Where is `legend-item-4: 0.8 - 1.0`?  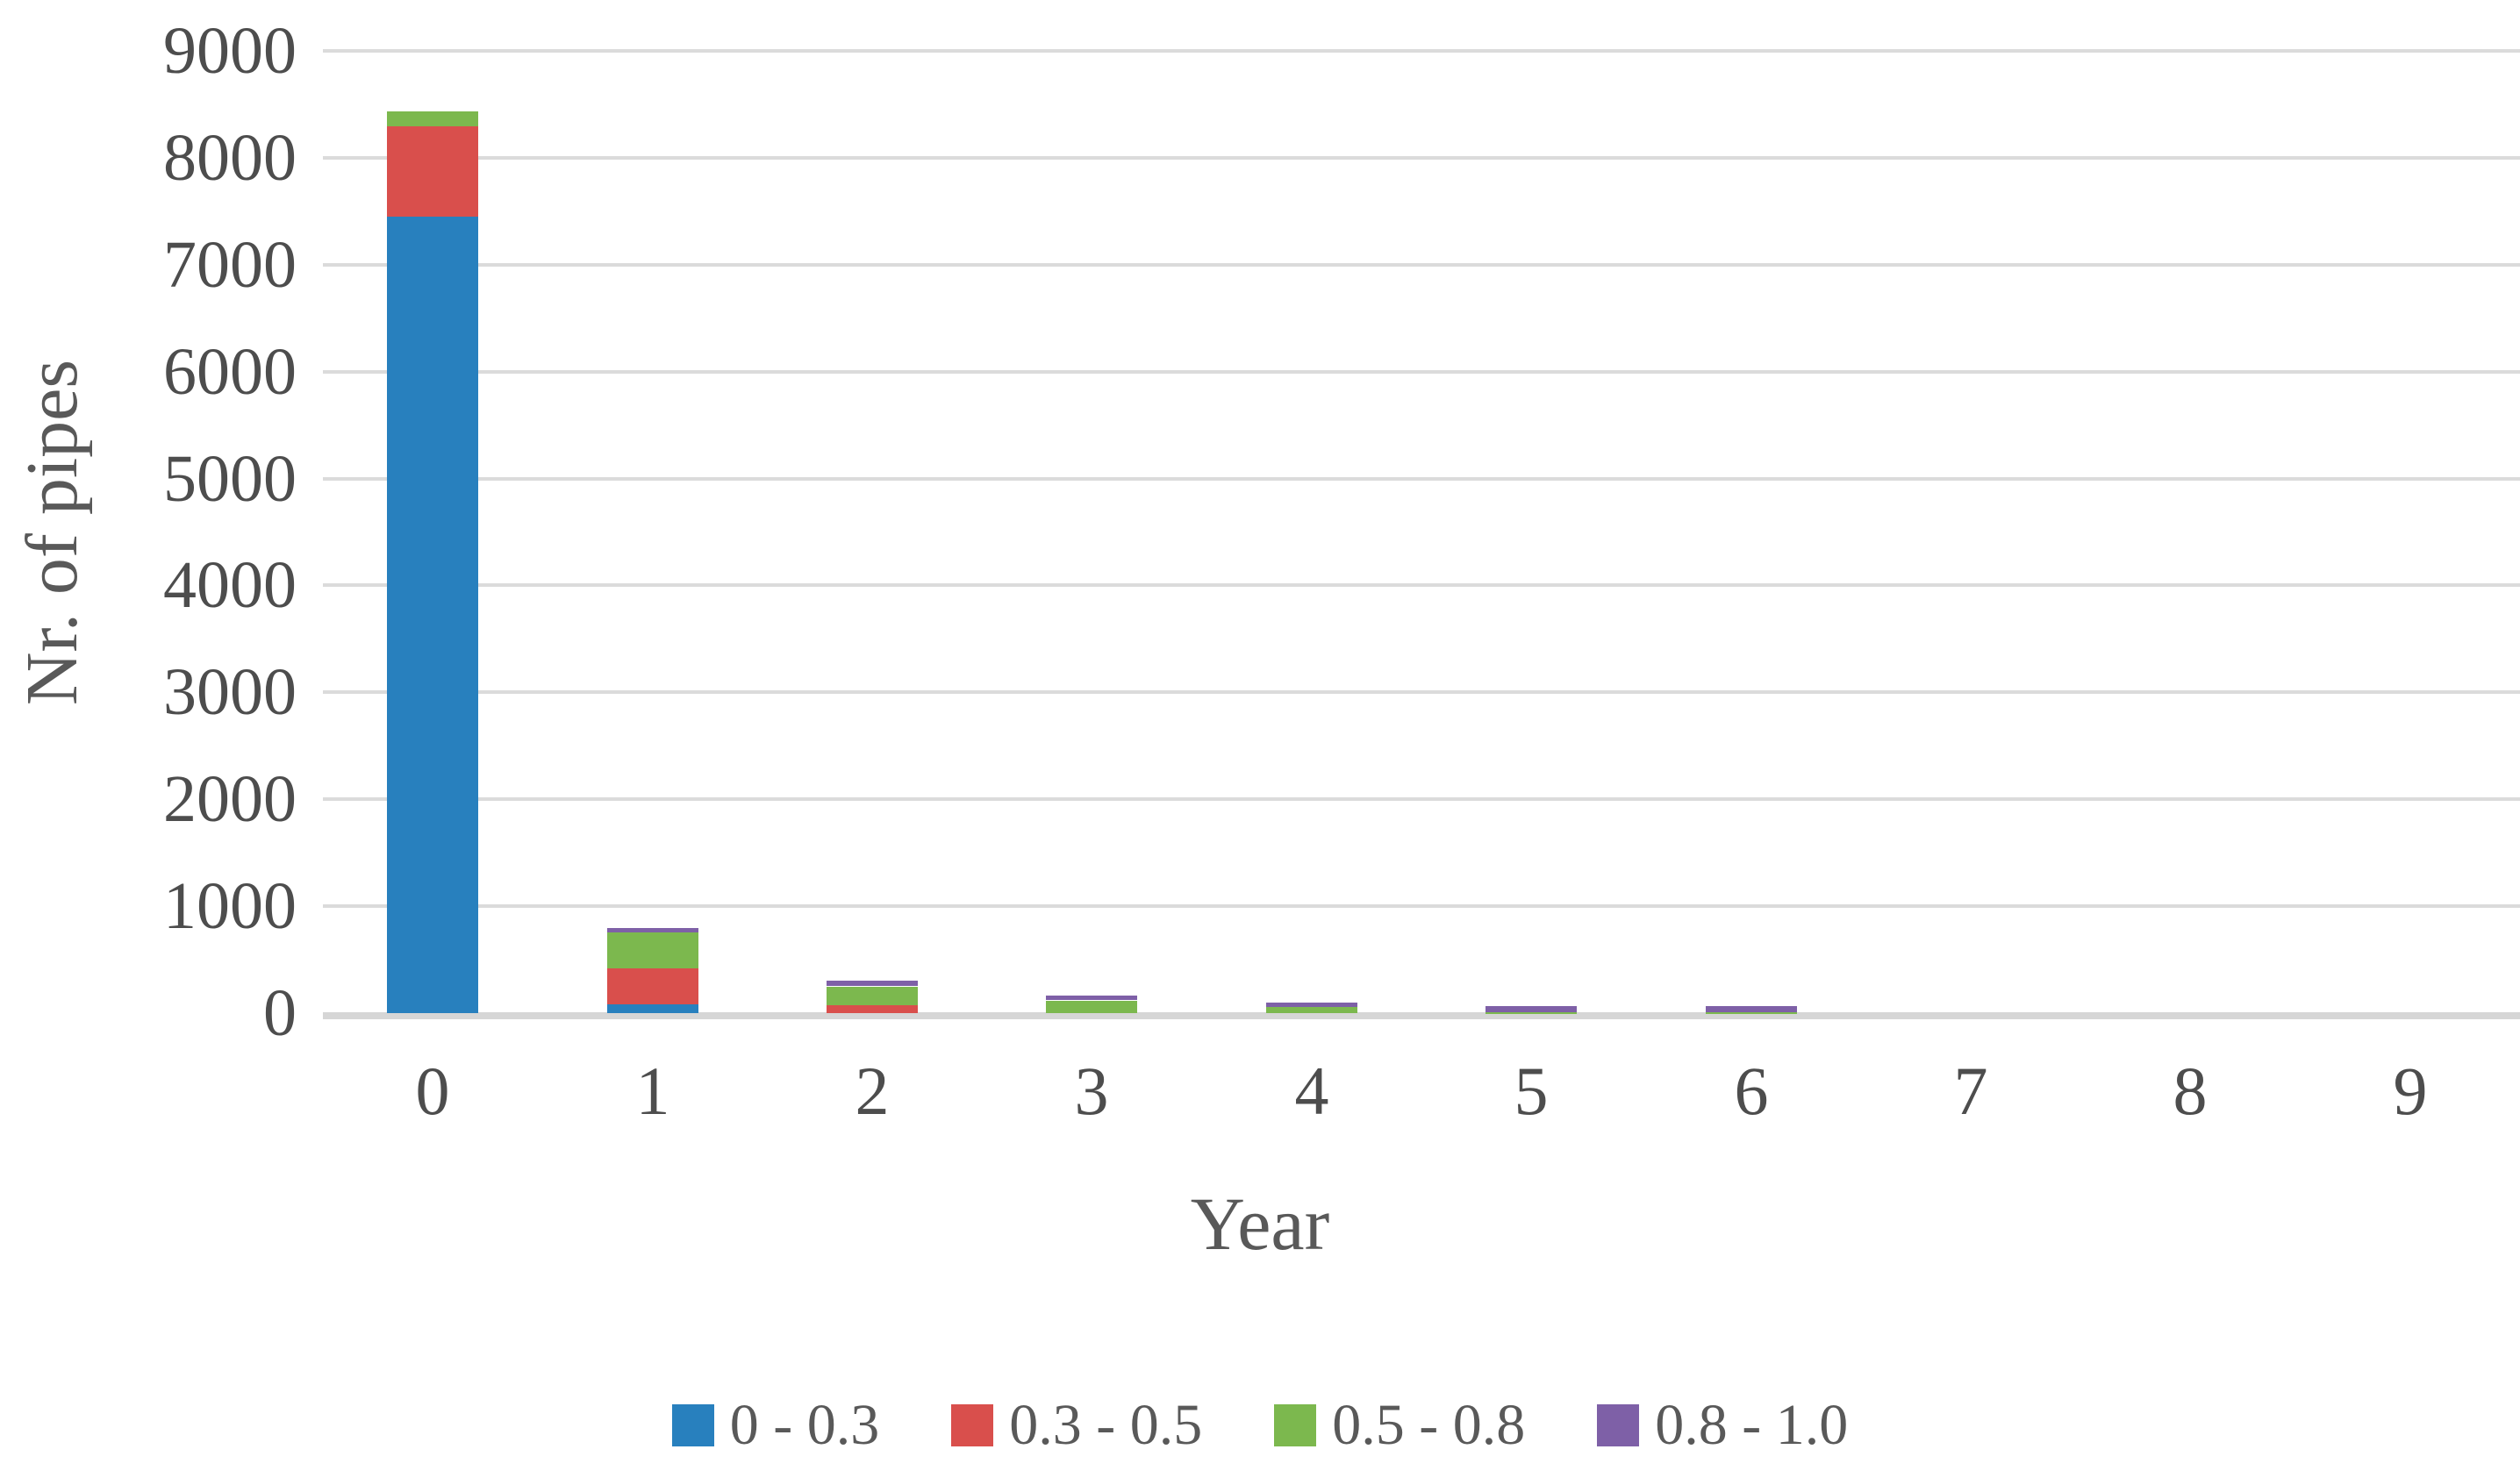
legend-item-4: 0.8 - 1.0 is located at coordinates (1722, 1425).